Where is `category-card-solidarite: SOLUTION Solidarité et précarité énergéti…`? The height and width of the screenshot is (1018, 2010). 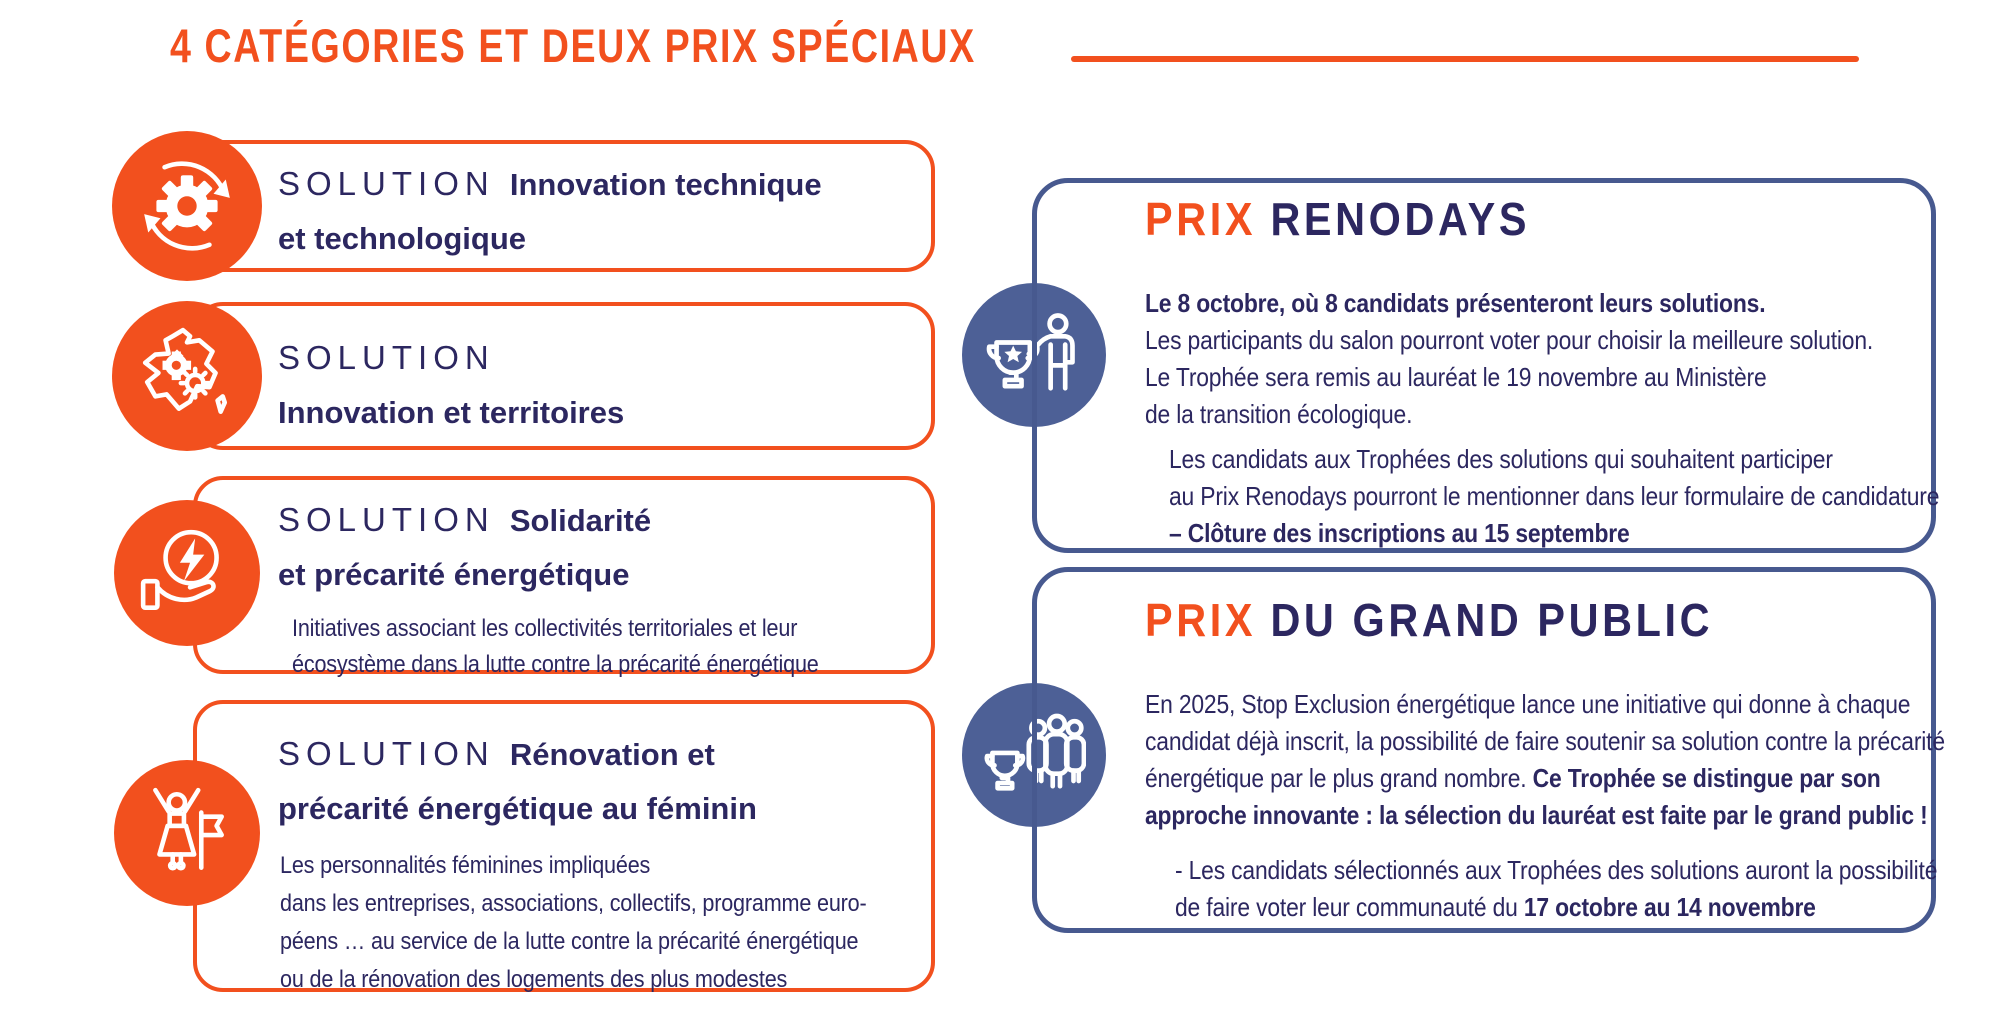
category-card-solidarite: SOLUTION Solidarité et précarité énergéti… is located at coordinates (564, 577).